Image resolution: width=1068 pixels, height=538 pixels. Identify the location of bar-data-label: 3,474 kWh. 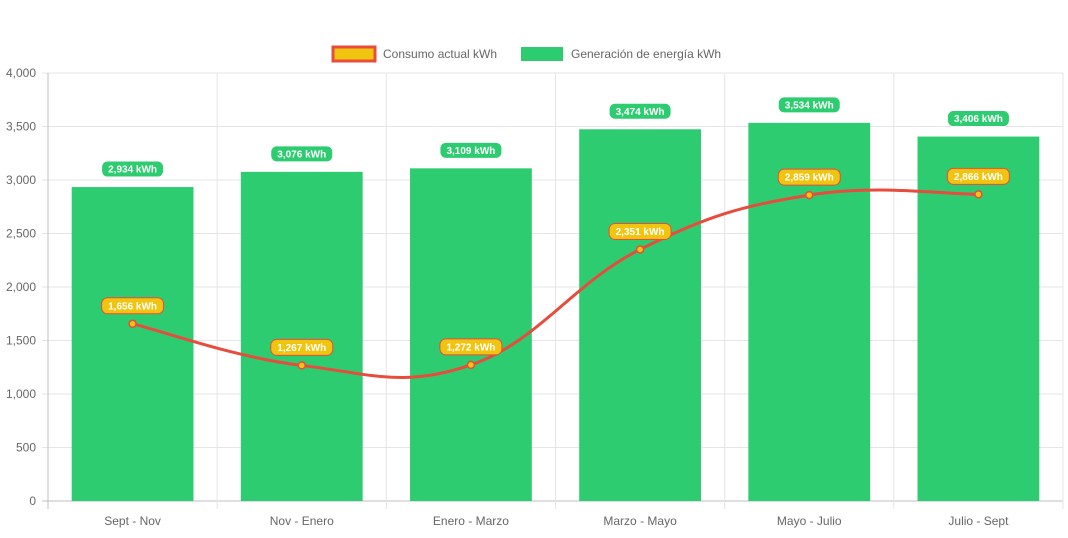
(640, 112).